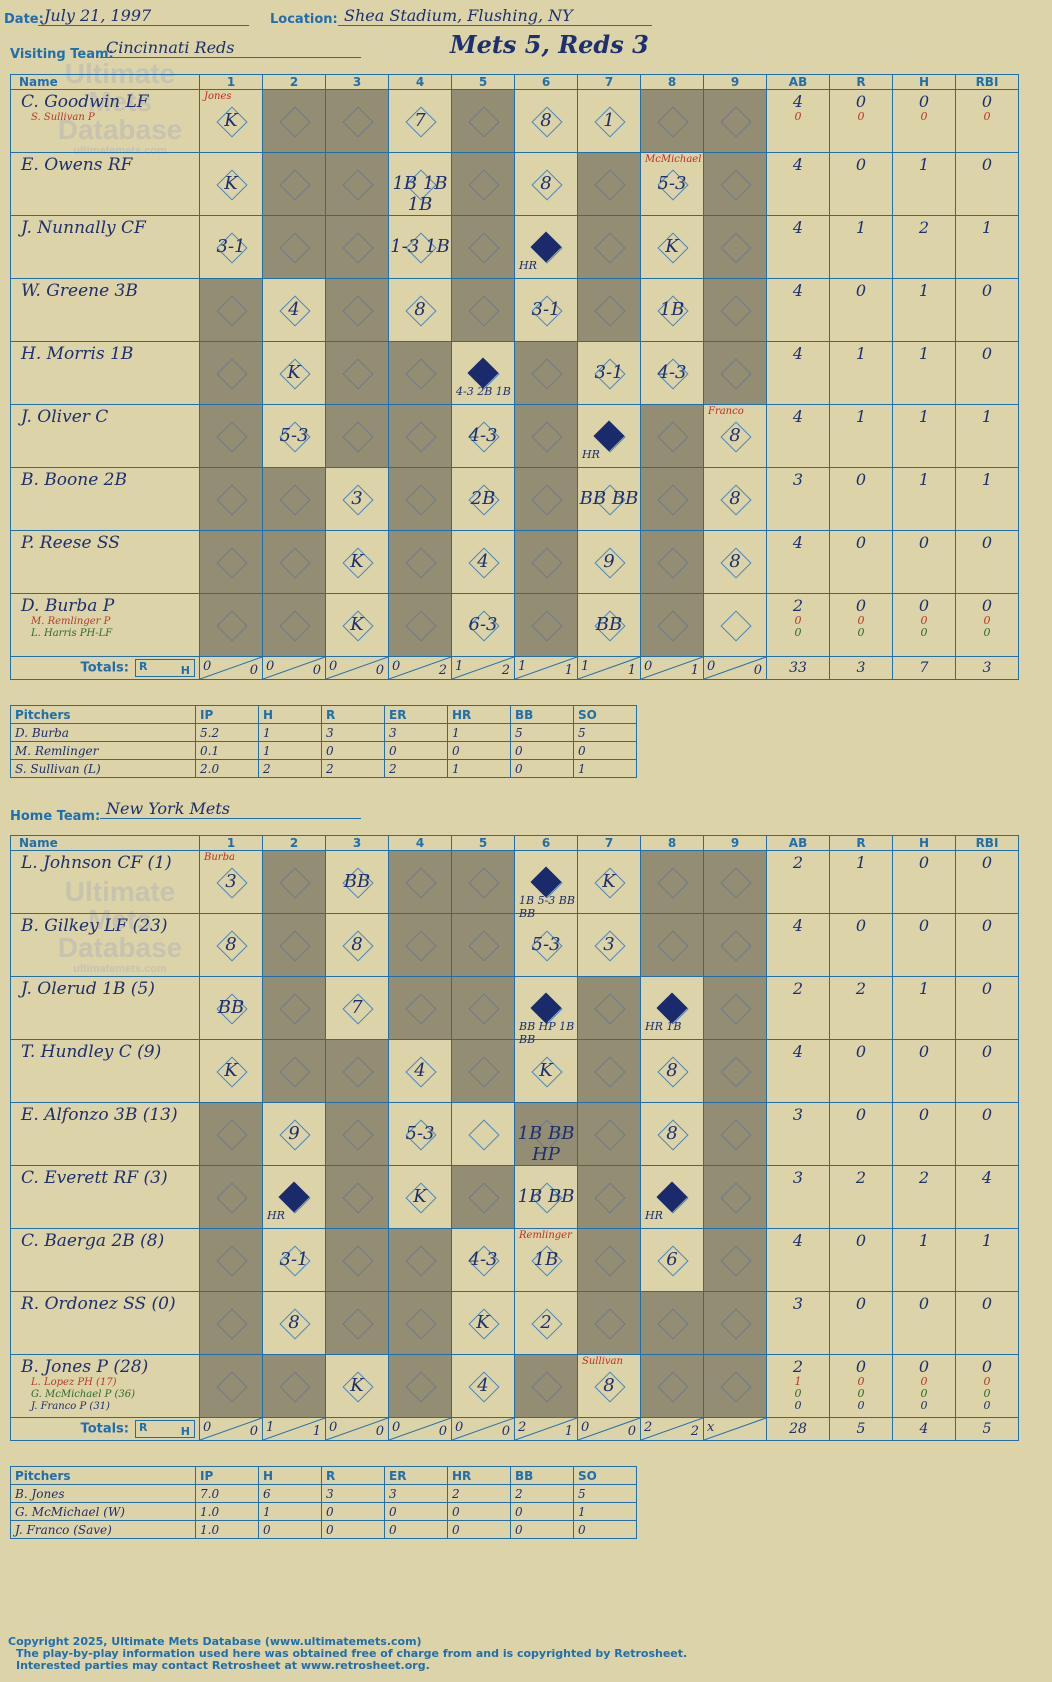 Image resolution: width=1052 pixels, height=1682 pixels. What do you see at coordinates (231, 881) in the screenshot?
I see `play-result: 3` at bounding box center [231, 881].